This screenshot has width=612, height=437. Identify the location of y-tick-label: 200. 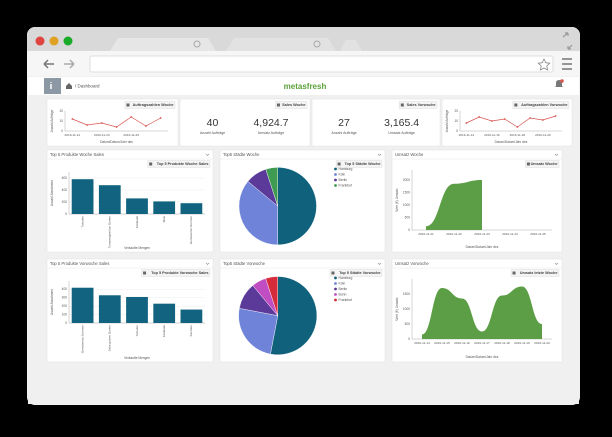
(65, 306).